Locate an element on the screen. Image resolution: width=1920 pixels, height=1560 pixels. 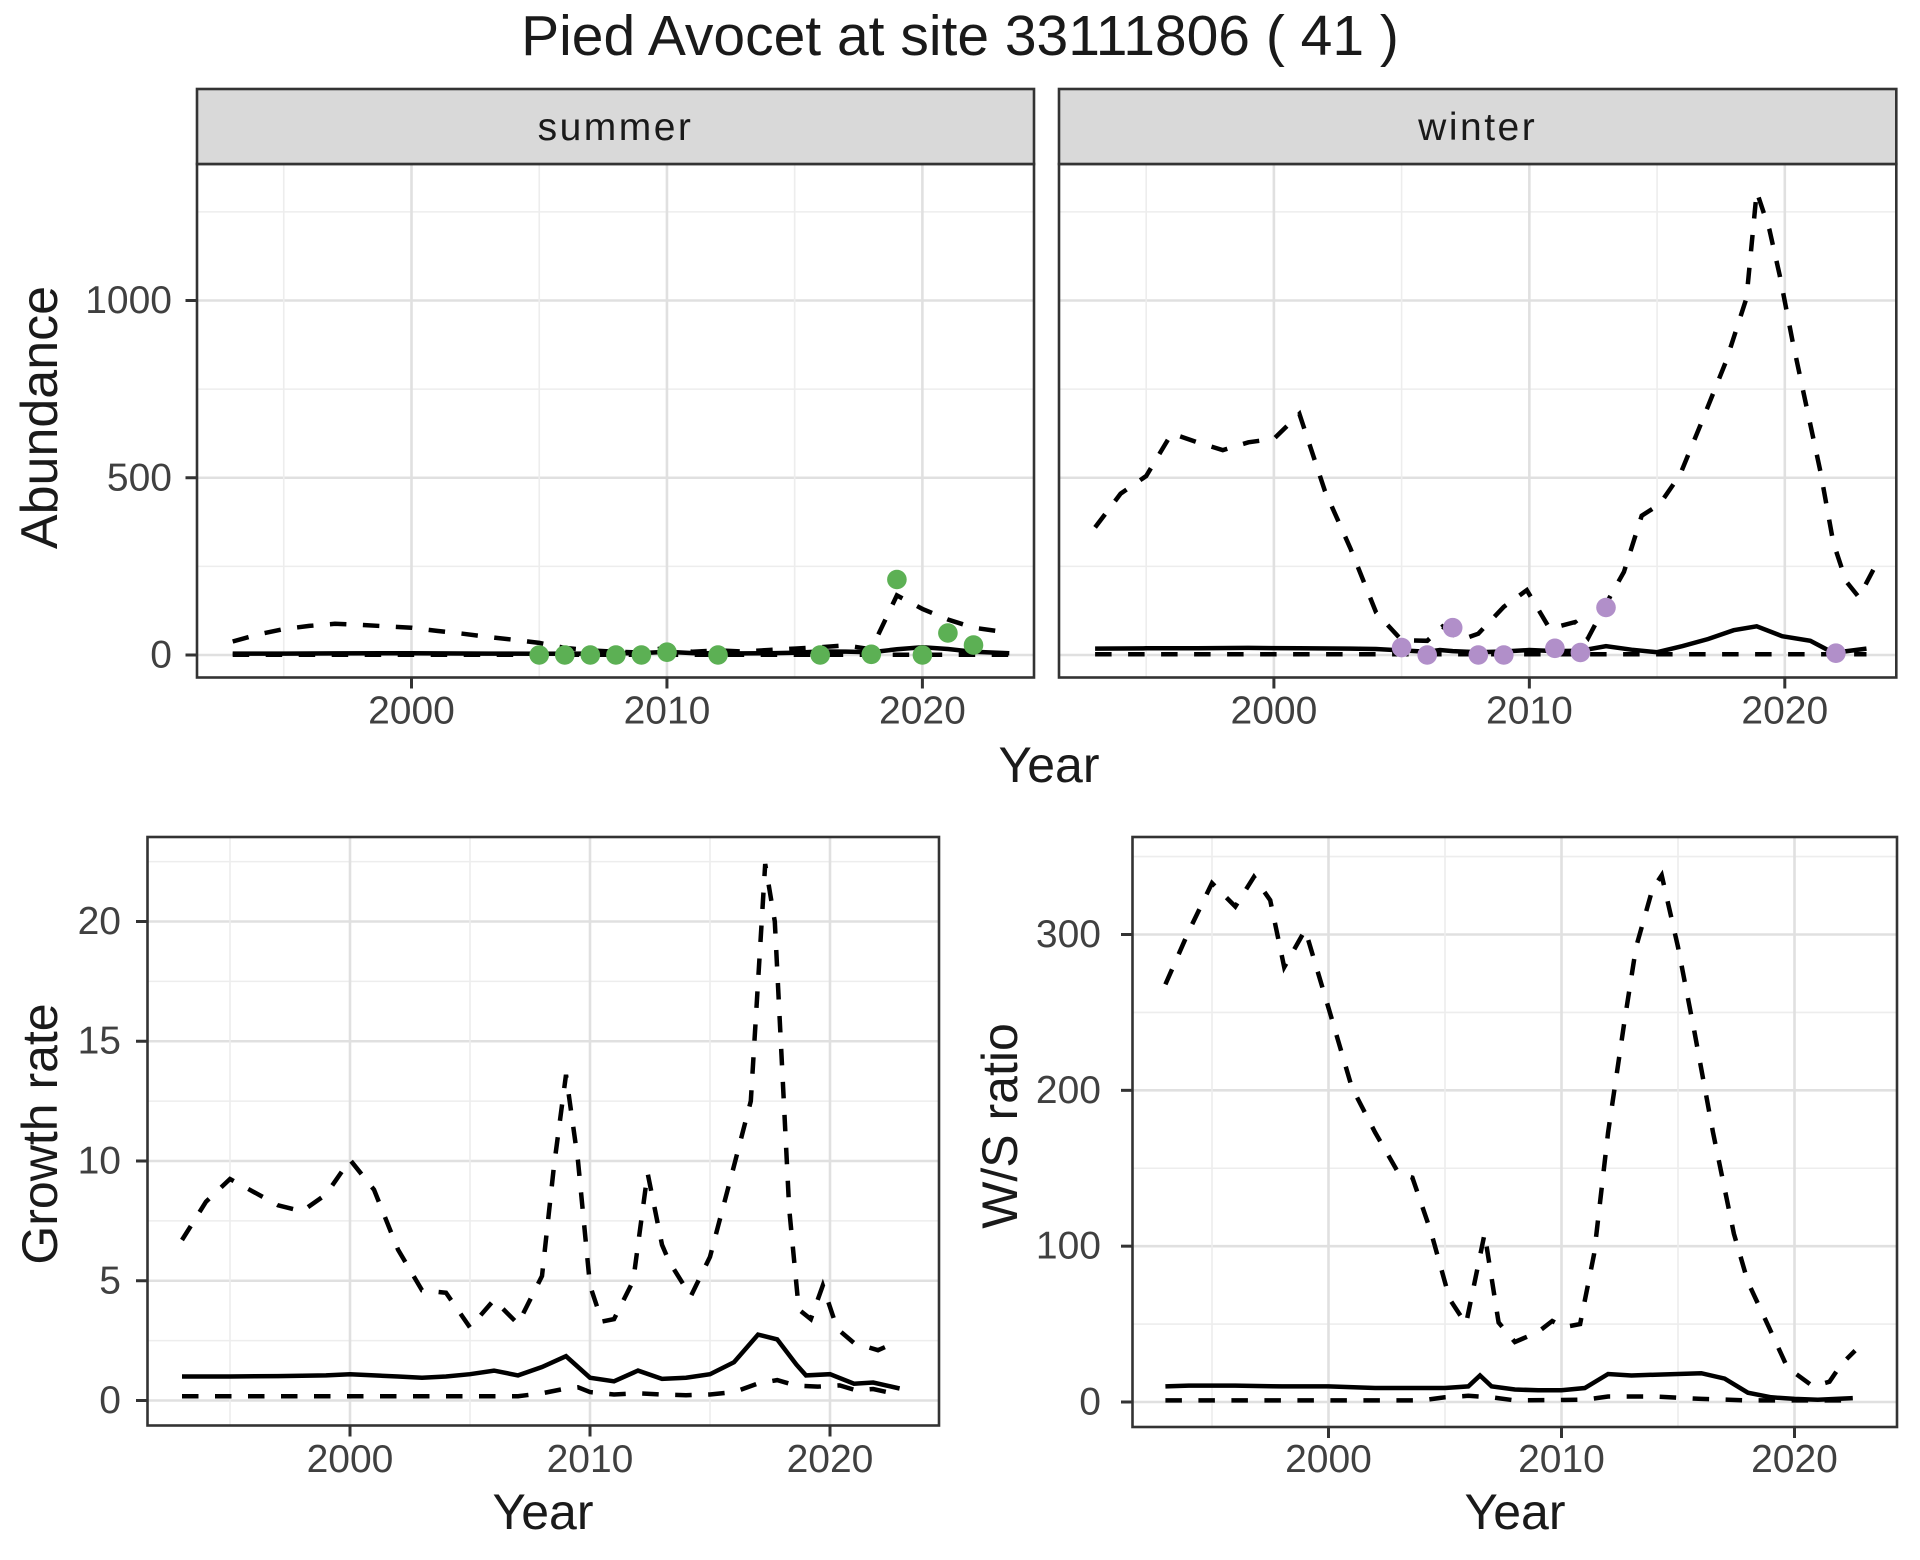
svg-text: 300 is located at coordinates (1068, 934).